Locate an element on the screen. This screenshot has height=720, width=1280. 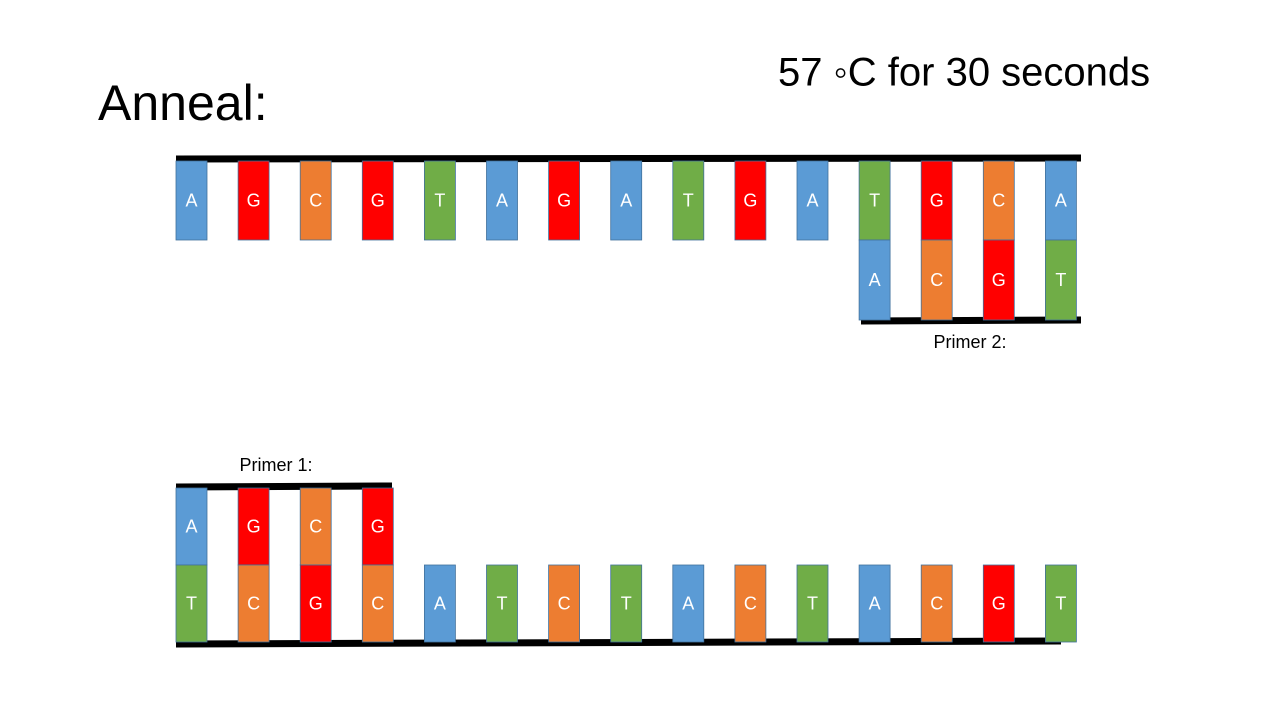
top-backbone is located at coordinates (628, 158).